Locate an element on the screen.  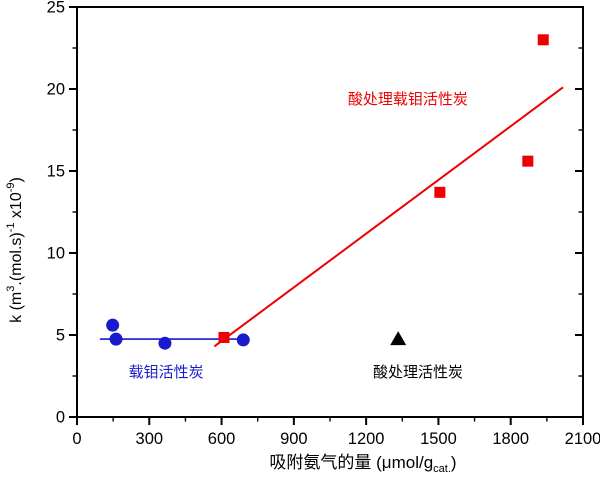
data-point-triangle is located at coordinates (398, 338).